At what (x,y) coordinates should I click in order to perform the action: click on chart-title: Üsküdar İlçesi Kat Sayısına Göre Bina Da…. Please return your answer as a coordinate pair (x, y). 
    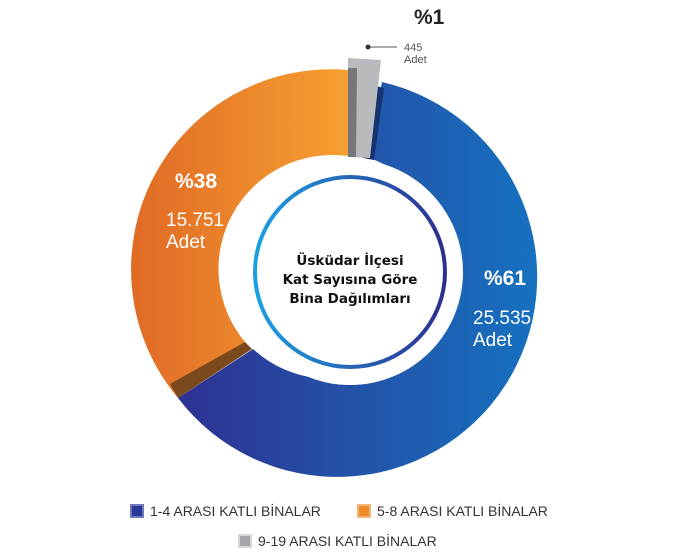
    Looking at the image, I should click on (350, 280).